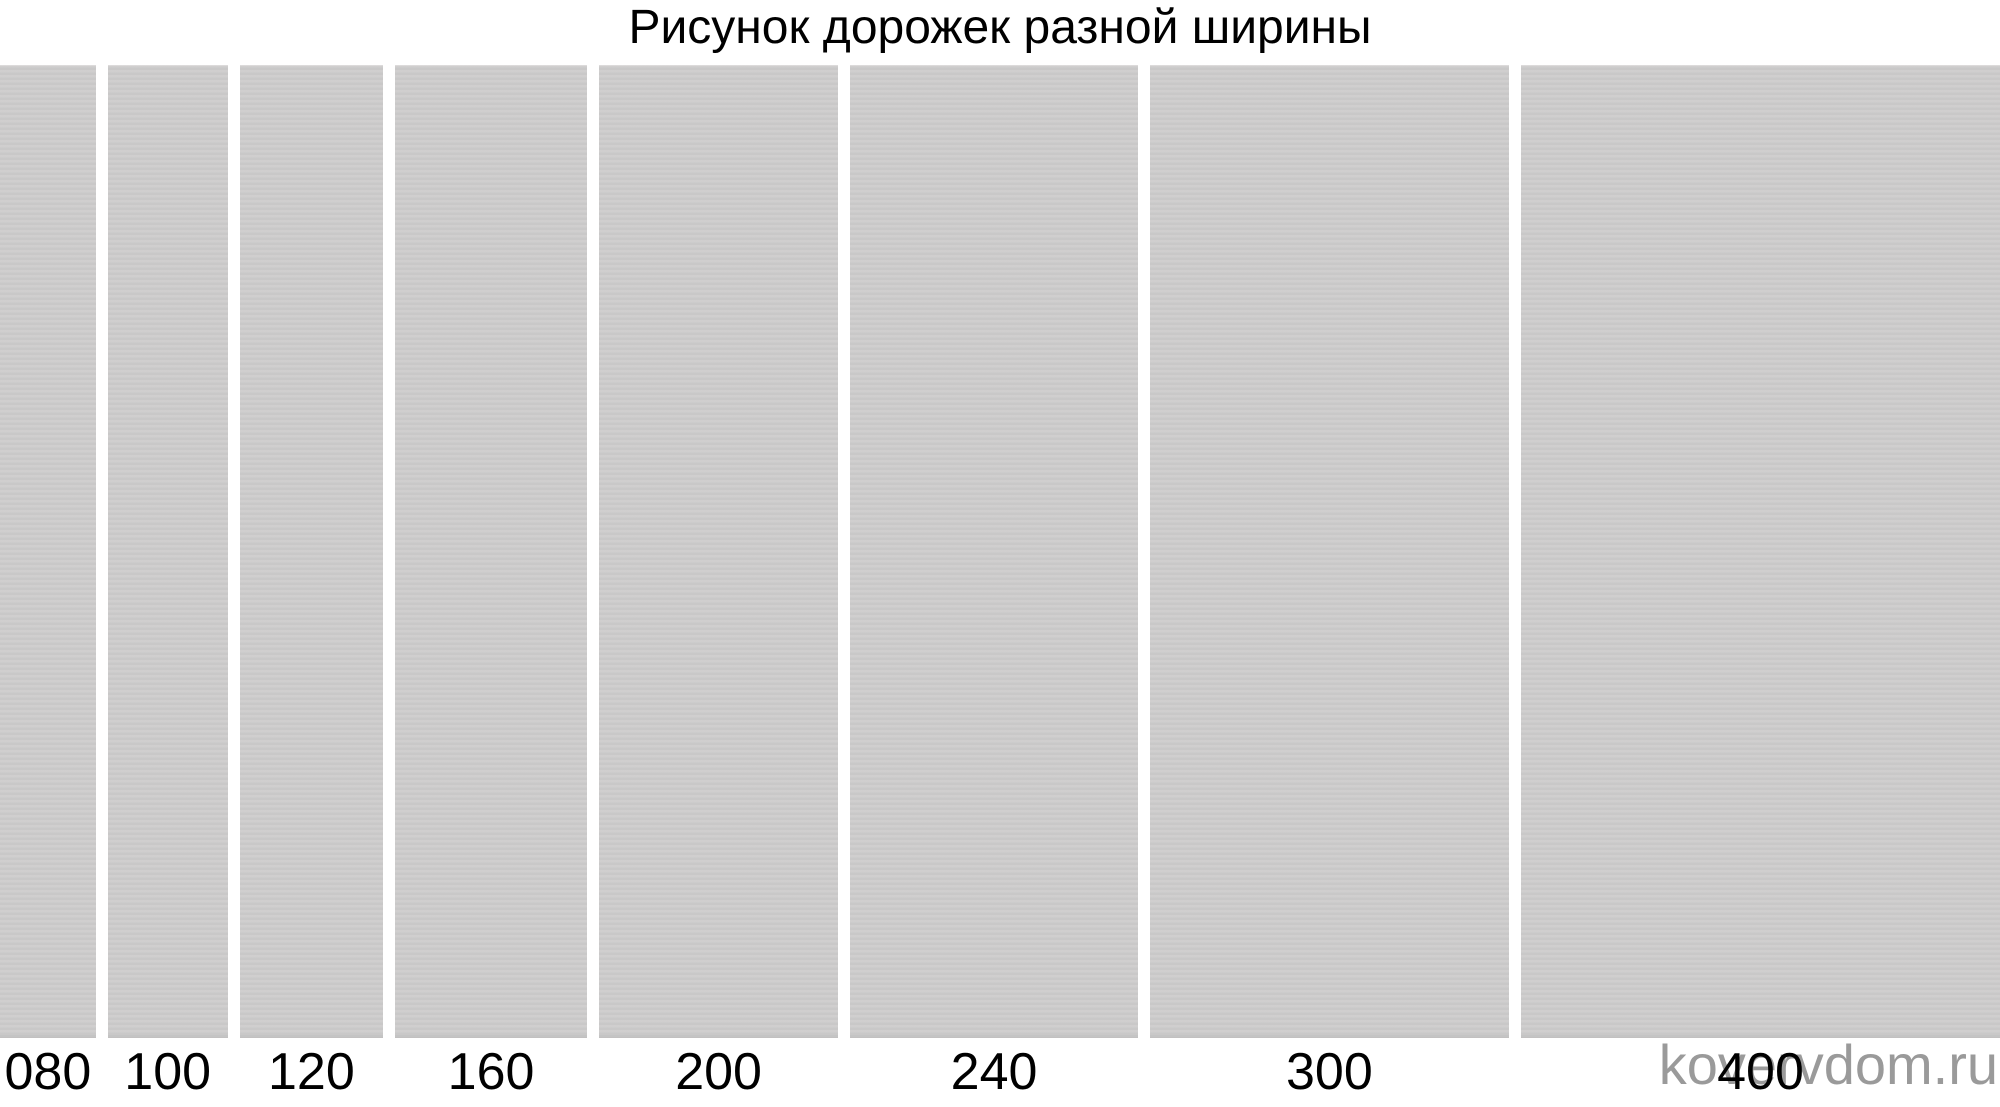 This screenshot has width=2000, height=1107. I want to click on watermark-text: kovervdom.ru, so click(1828, 1064).